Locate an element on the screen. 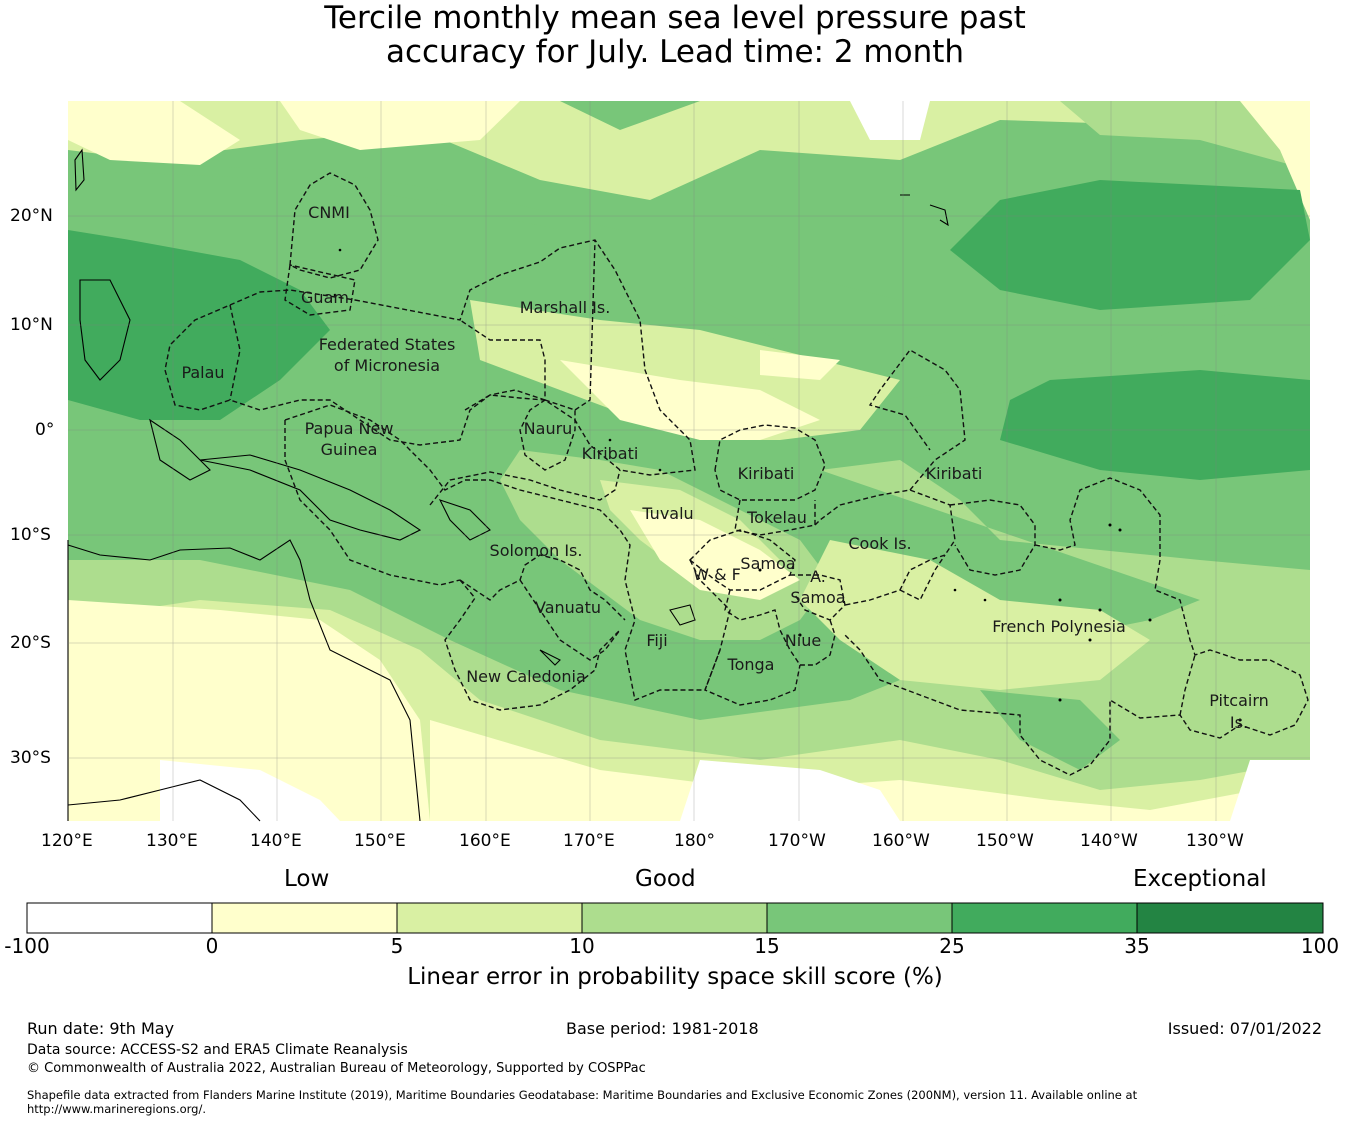 The image size is (1350, 1125). label-cook: Cook Is. is located at coordinates (879, 543).